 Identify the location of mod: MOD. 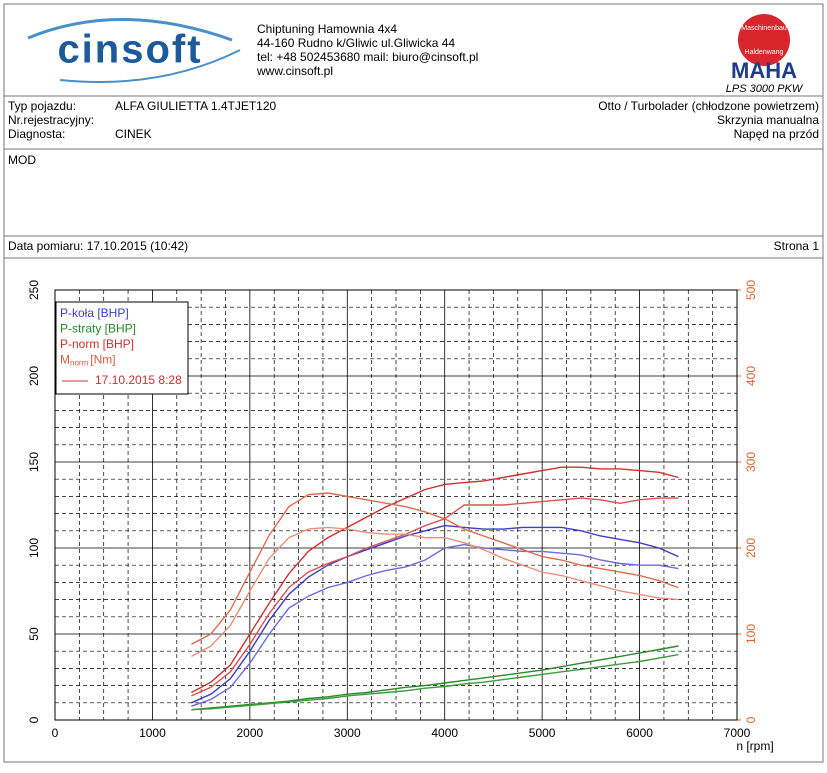
(22, 160).